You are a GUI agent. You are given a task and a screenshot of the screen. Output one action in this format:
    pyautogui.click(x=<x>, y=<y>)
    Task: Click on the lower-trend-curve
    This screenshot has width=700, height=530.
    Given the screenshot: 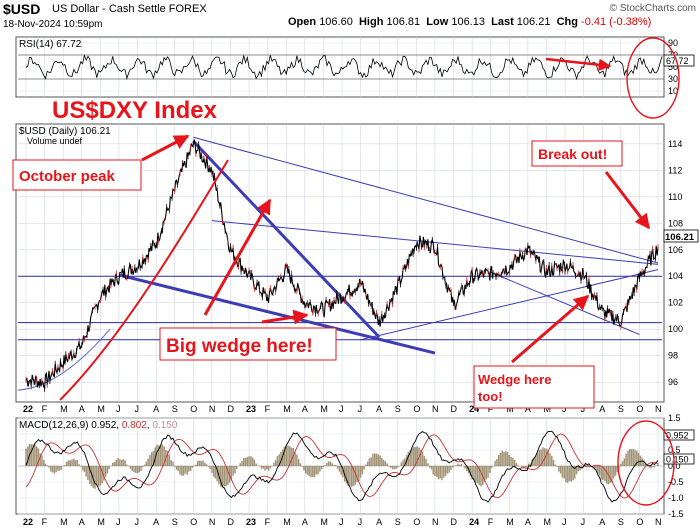 What is the action you would take?
    pyautogui.click(x=64, y=359)
    